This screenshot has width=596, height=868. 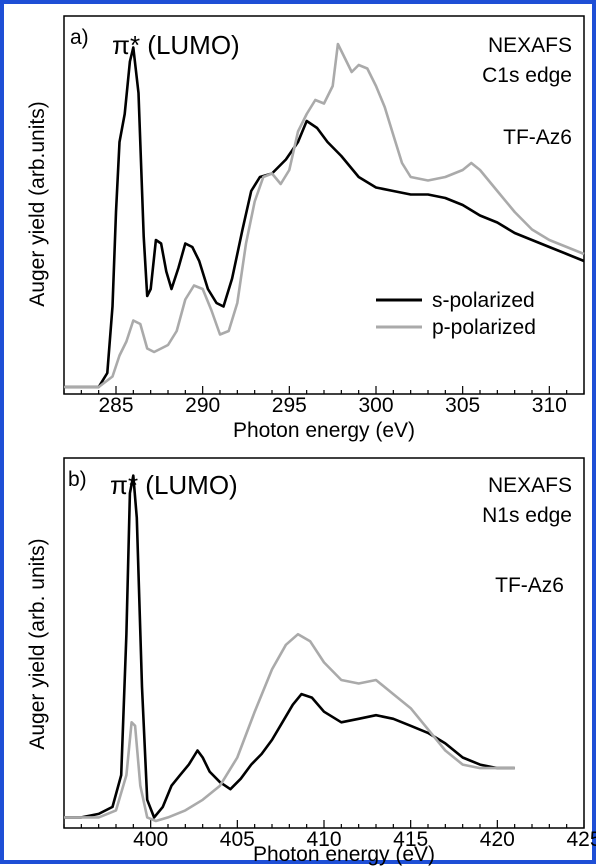 What do you see at coordinates (202, 405) in the screenshot?
I see `x-tick-label: 290` at bounding box center [202, 405].